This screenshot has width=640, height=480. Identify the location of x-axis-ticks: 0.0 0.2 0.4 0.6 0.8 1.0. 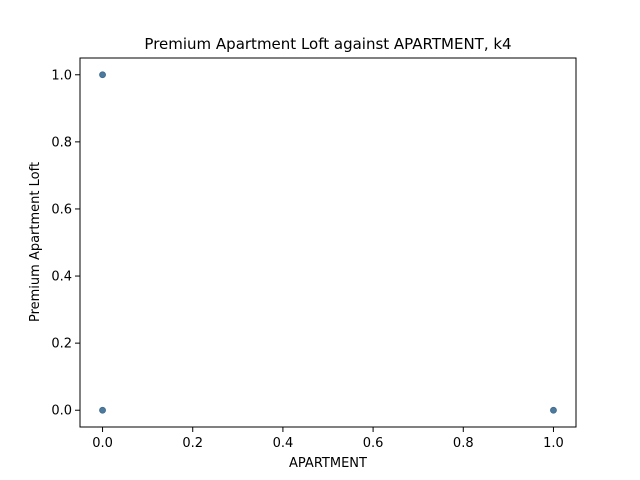
(328, 439).